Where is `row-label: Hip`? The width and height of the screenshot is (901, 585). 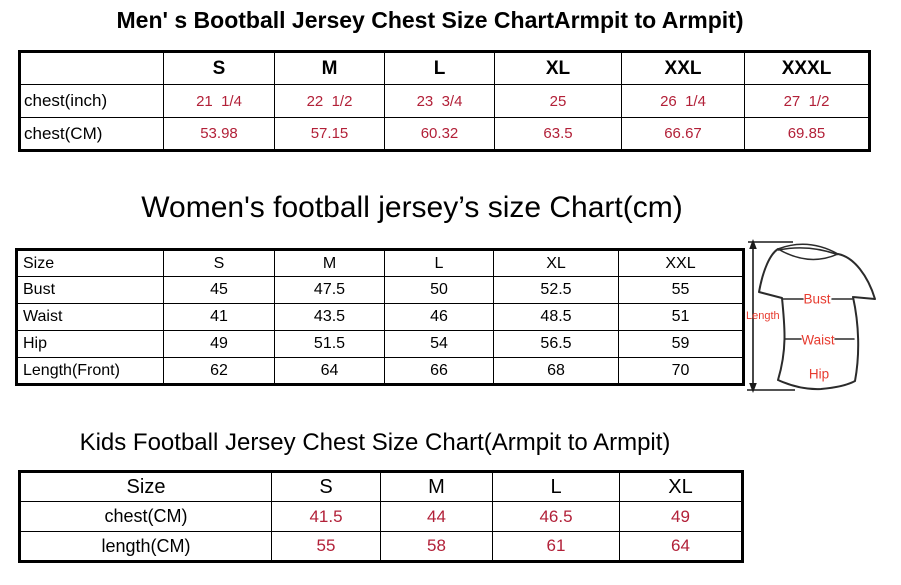
row-label: Hip is located at coordinates (90, 344).